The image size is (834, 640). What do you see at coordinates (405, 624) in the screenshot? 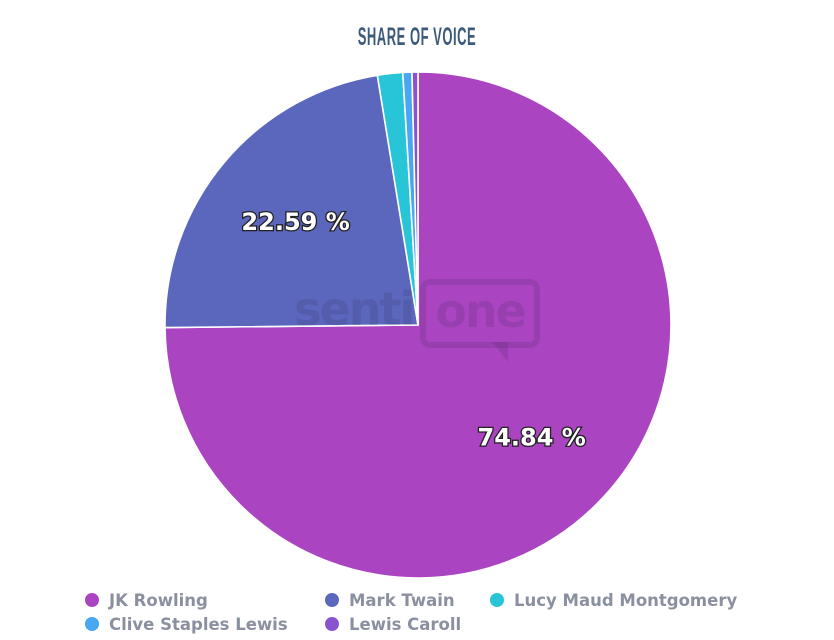
I see `legend-label: Lewis Caroll` at bounding box center [405, 624].